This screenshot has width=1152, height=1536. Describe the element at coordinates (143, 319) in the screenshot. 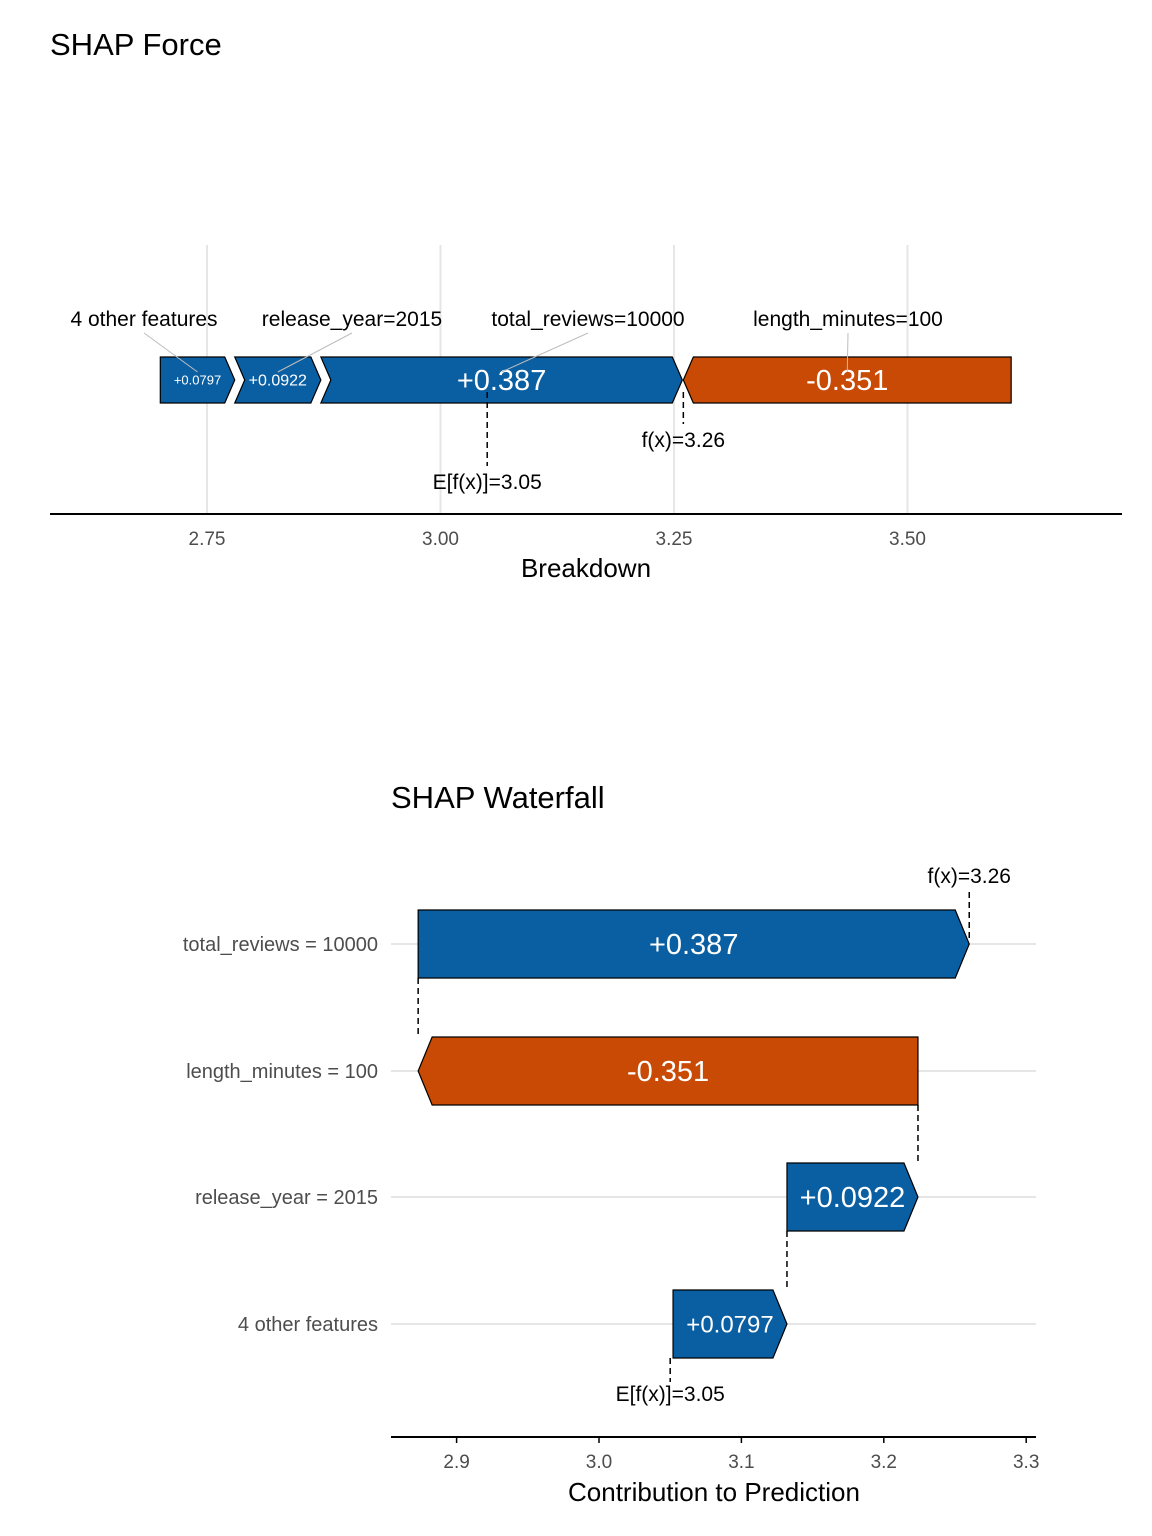

I see `force-feature-label: 4 other features` at that location.